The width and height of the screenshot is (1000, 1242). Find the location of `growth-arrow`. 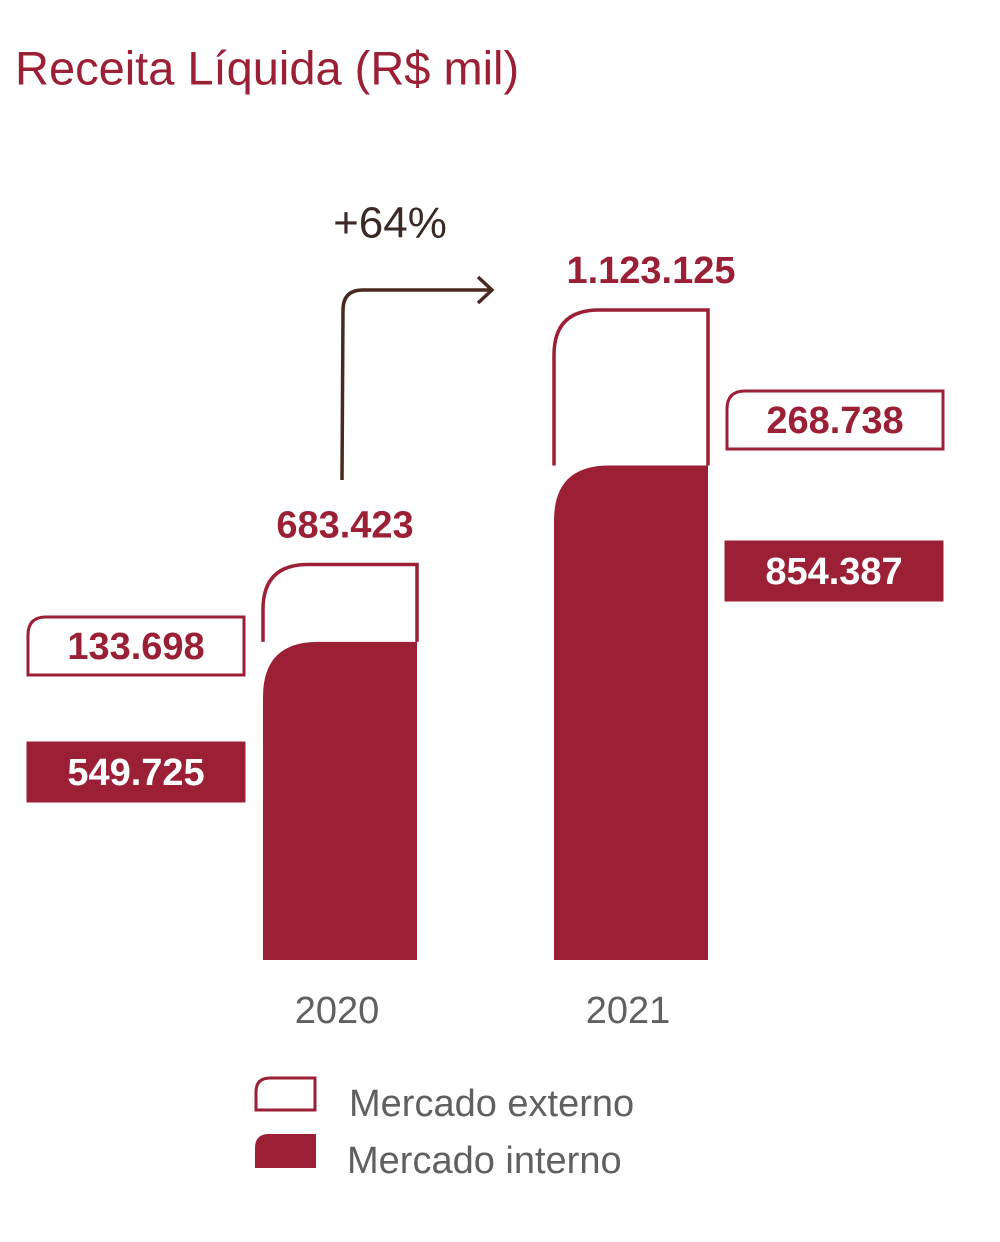

growth-arrow is located at coordinates (417, 378).